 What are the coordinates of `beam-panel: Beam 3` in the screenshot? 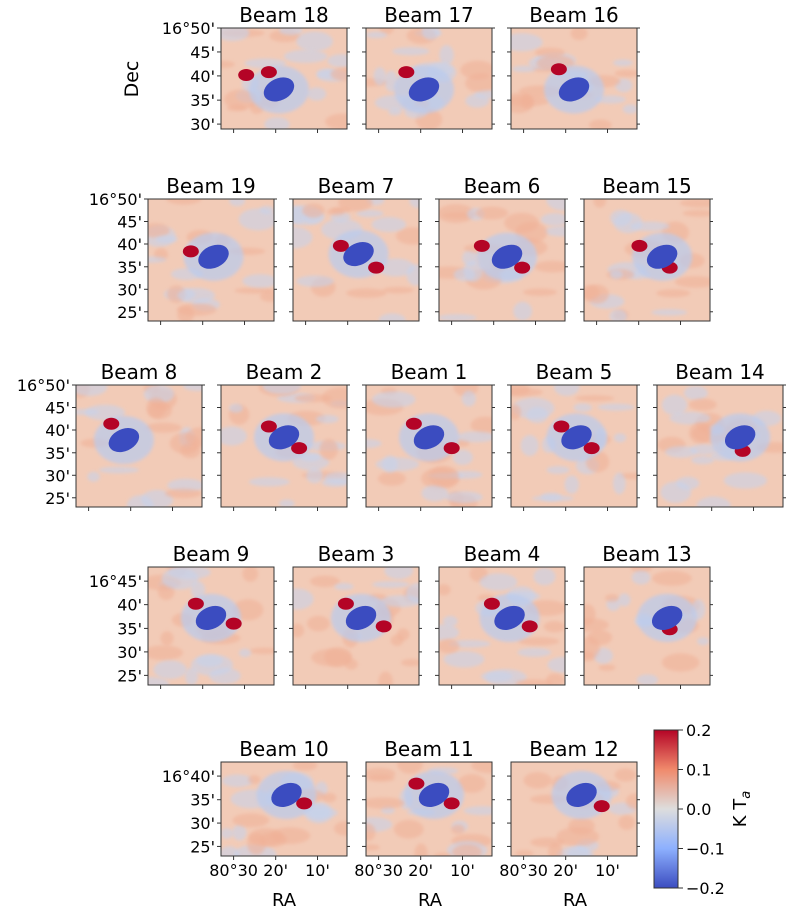 It's located at (355, 615).